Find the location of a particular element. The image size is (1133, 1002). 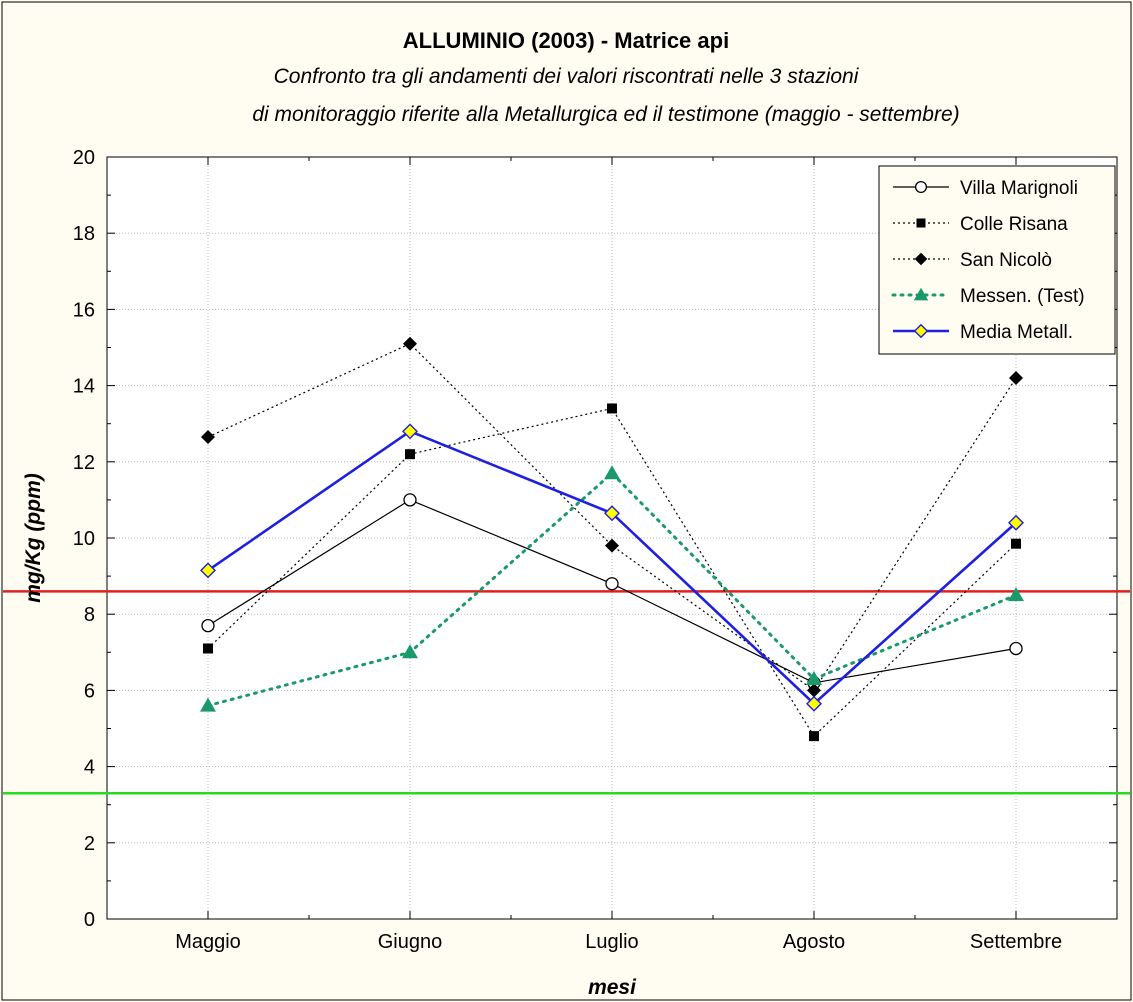

x-tick-label-1: Giugno is located at coordinates (410, 942).